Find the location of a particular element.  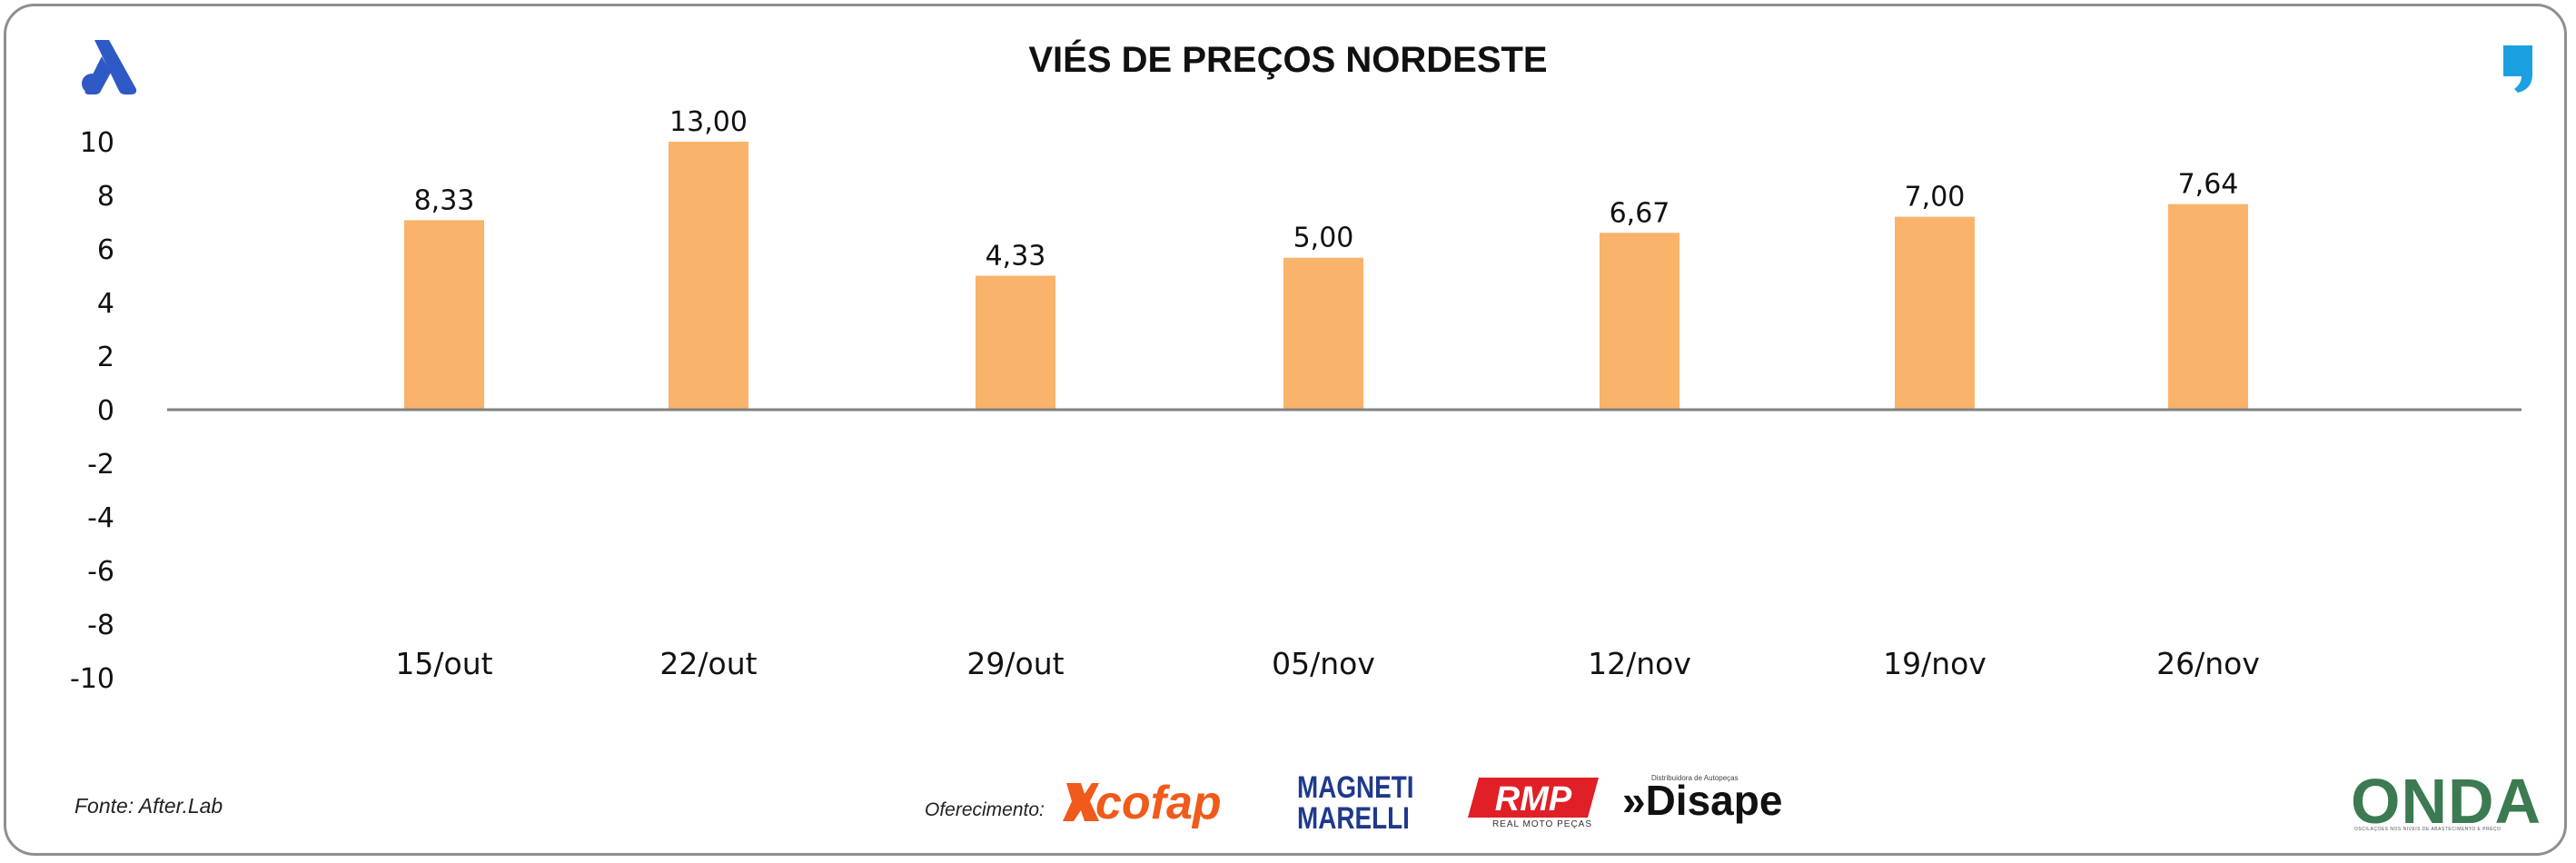

magneti-marelli-logo: MAGNETI MARELLI is located at coordinates (1355, 803).